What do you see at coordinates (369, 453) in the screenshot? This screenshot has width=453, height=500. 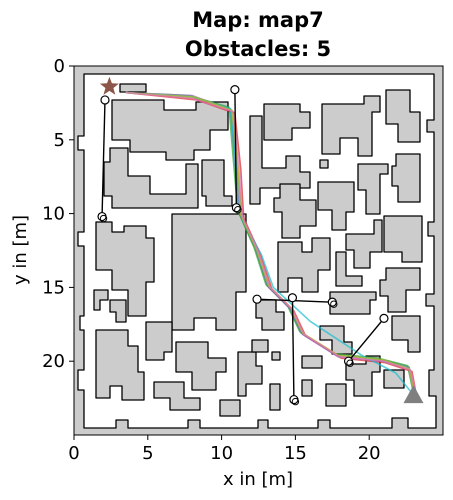 I see `x-tick-label: 20` at bounding box center [369, 453].